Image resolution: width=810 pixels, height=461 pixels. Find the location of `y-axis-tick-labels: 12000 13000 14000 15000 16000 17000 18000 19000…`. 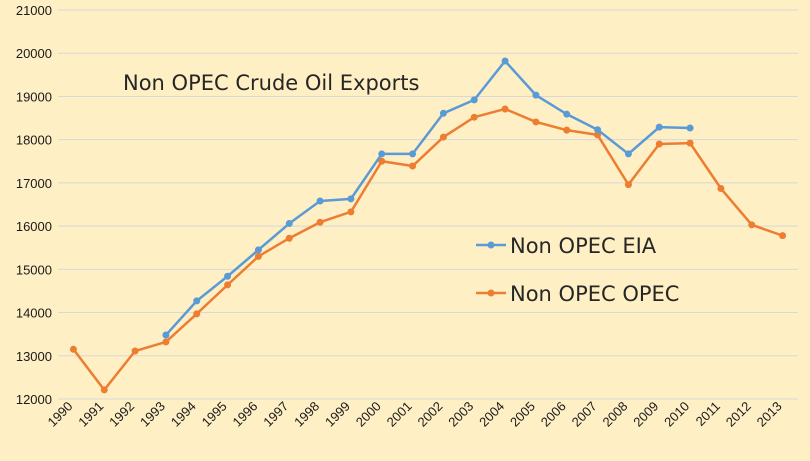

y-axis-tick-labels: 12000 13000 14000 15000 16000 17000 18000 19000… is located at coordinates (34, 205).